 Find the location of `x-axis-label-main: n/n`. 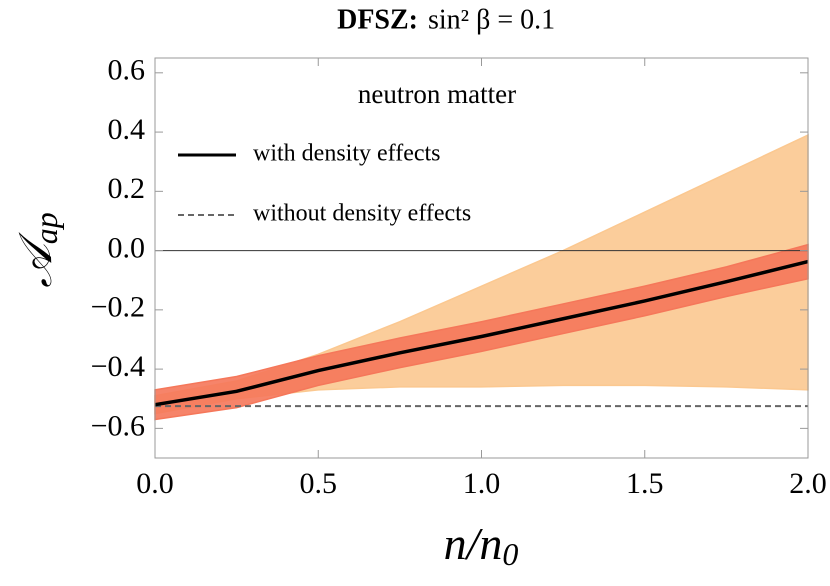

x-axis-label-main: n/n is located at coordinates (473, 543).